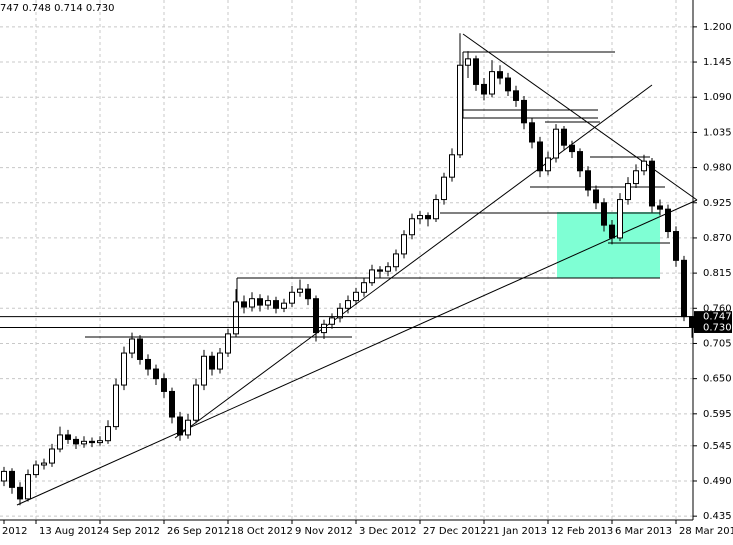 Image resolution: width=733 pixels, height=545 pixels. What do you see at coordinates (517, 531) in the screenshot?
I see `x-tick-label: 21 Jan 2013` at bounding box center [517, 531].